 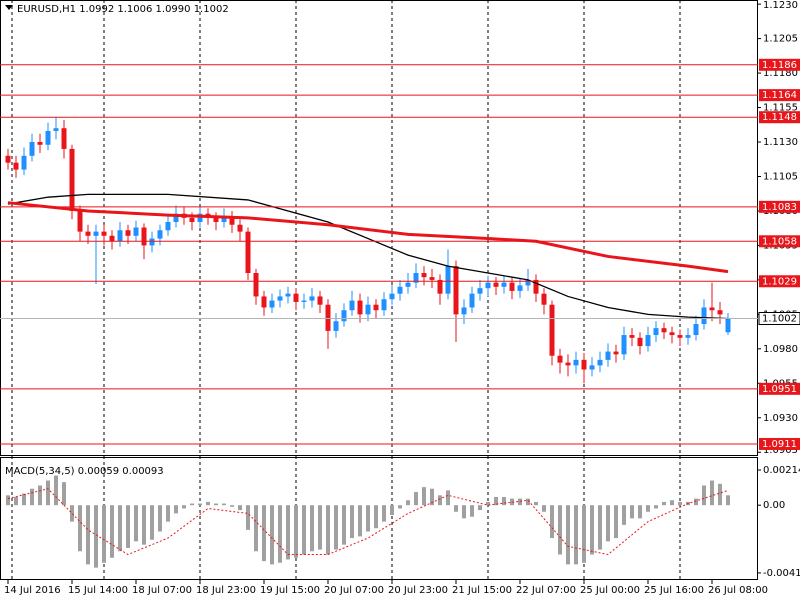 What do you see at coordinates (290, 590) in the screenshot?
I see `x-tick-label: 19 Jul 15:00` at bounding box center [290, 590].